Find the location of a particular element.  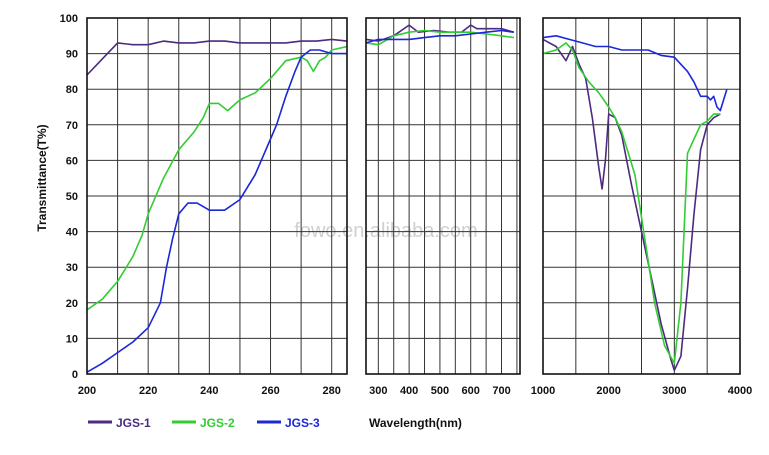

y-tick-label: 0 is located at coordinates (75, 375).